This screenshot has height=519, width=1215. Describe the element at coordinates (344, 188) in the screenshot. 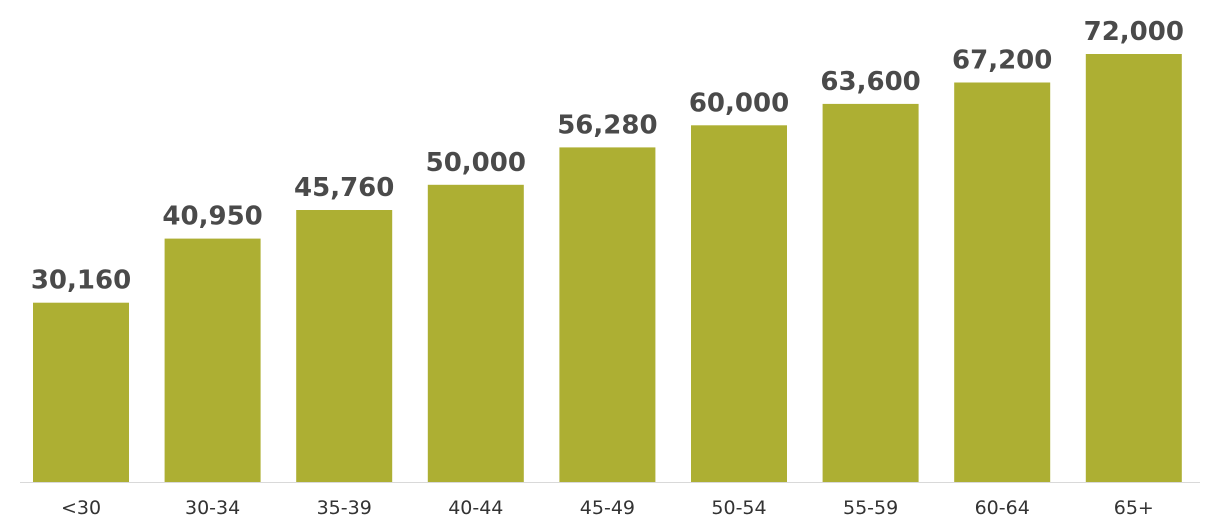

I see `value-label-2: 45,760` at that location.